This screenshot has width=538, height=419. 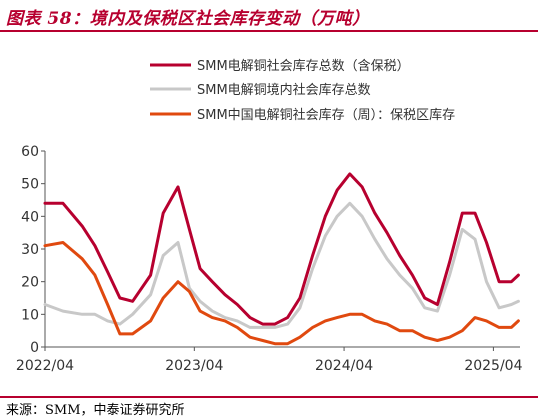 What do you see at coordinates (194, 366) in the screenshot?
I see `x-tick-label: 2023/04` at bounding box center [194, 366].